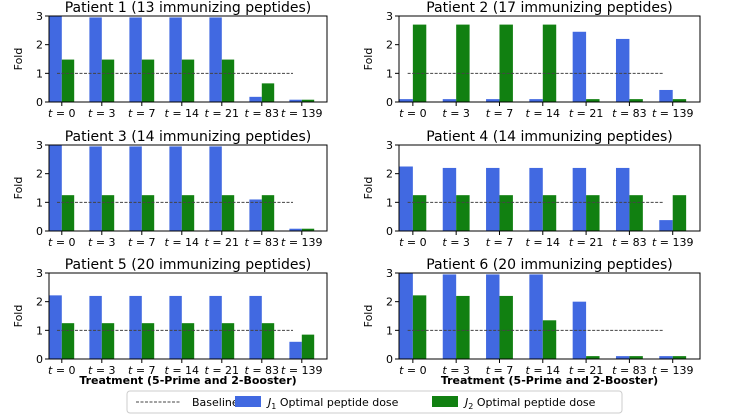  What do you see at coordinates (389, 102) in the screenshot?
I see `y-tick-label-p2-0: 0` at bounding box center [389, 102].